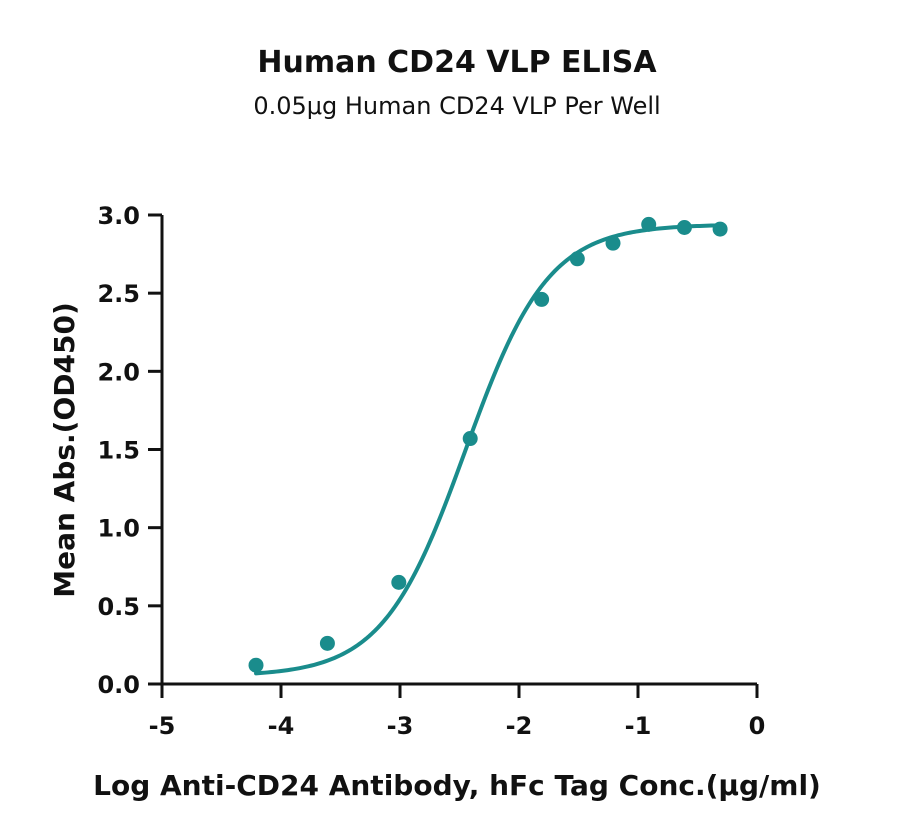  What do you see at coordinates (519, 726) in the screenshot?
I see `x-tick-label: -2` at bounding box center [519, 726].